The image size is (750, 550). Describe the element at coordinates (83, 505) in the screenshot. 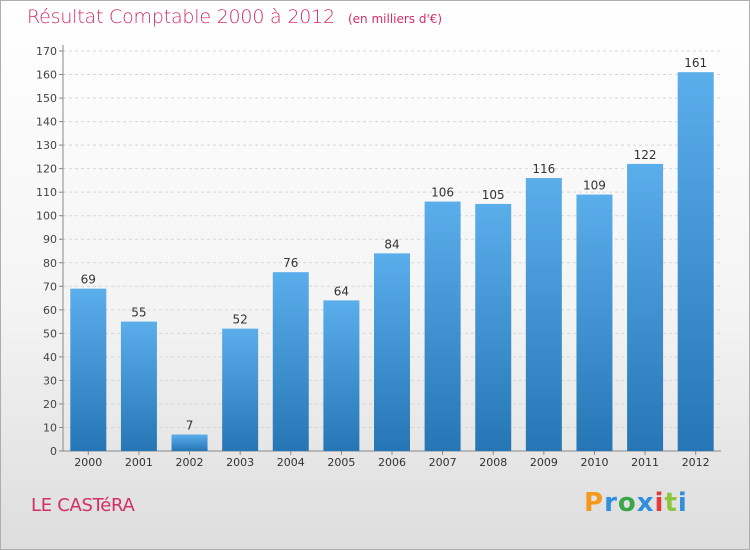

I see `place-name: LE CASTéRA` at that location.